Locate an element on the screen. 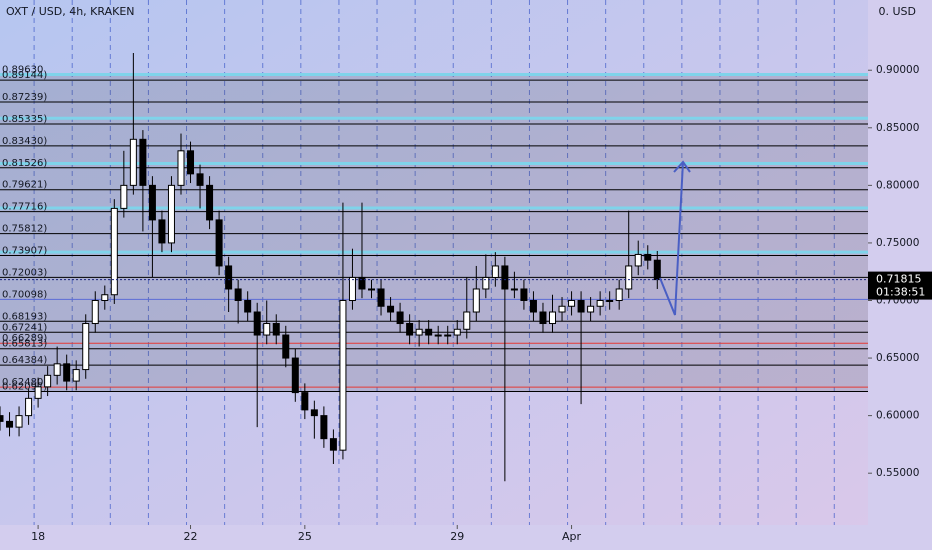  level-label: 0.75812) is located at coordinates (24, 229).